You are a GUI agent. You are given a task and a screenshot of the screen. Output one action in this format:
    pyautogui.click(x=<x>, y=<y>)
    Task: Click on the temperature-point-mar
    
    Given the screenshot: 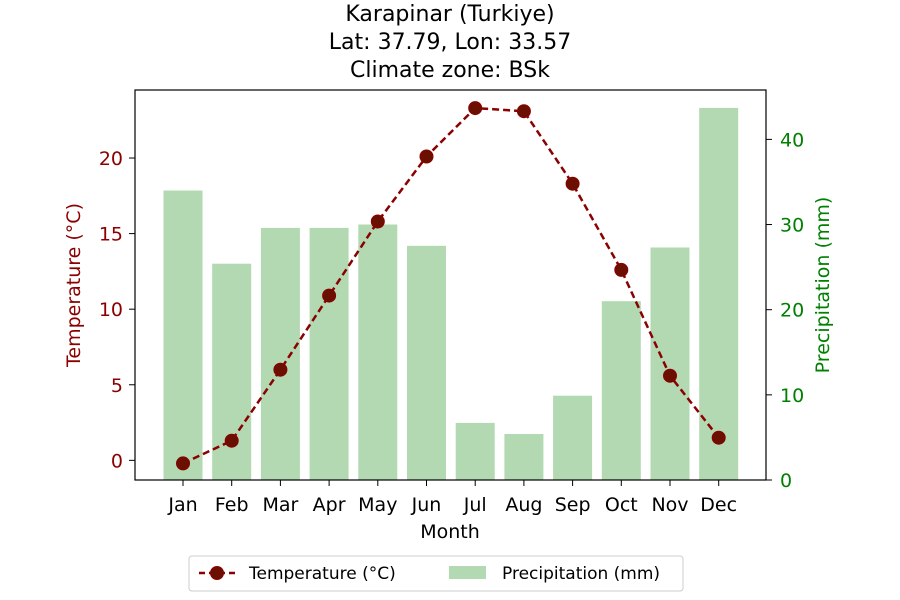 What is the action you would take?
    pyautogui.click(x=280, y=369)
    